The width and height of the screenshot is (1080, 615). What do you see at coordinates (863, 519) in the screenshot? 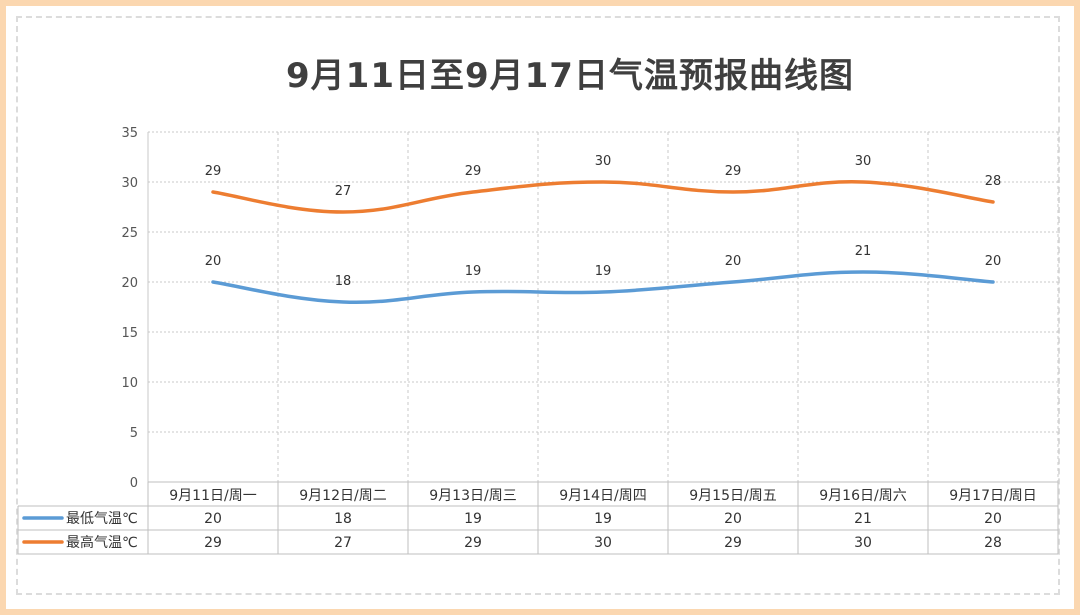
I see `table-cell-value: 21` at bounding box center [863, 519].